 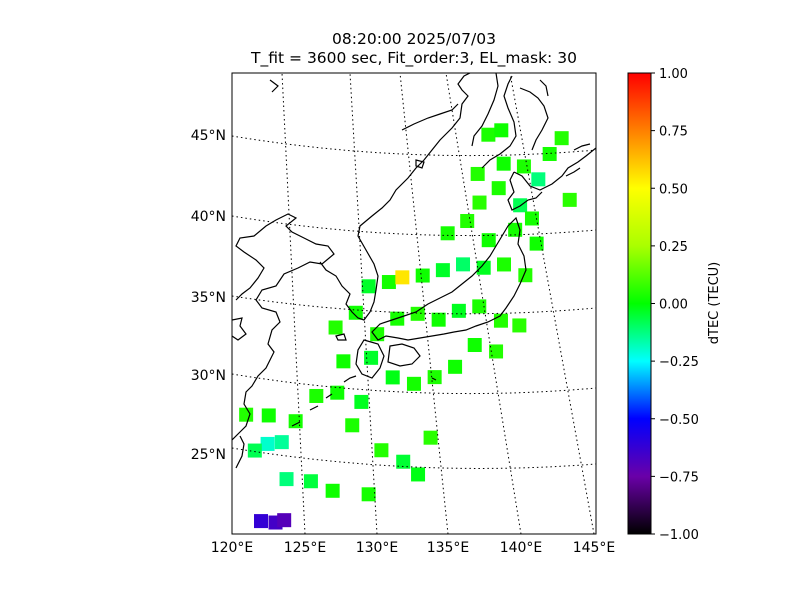 What do you see at coordinates (305, 548) in the screenshot?
I see `lon-label: 125°E` at bounding box center [305, 548].